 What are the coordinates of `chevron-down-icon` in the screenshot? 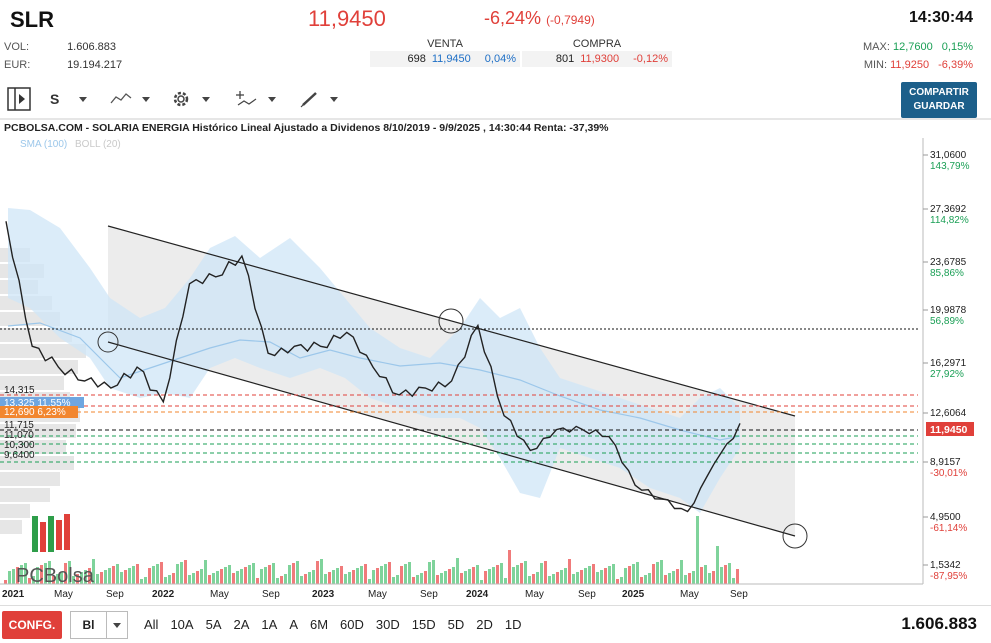 It's located at (146, 99).